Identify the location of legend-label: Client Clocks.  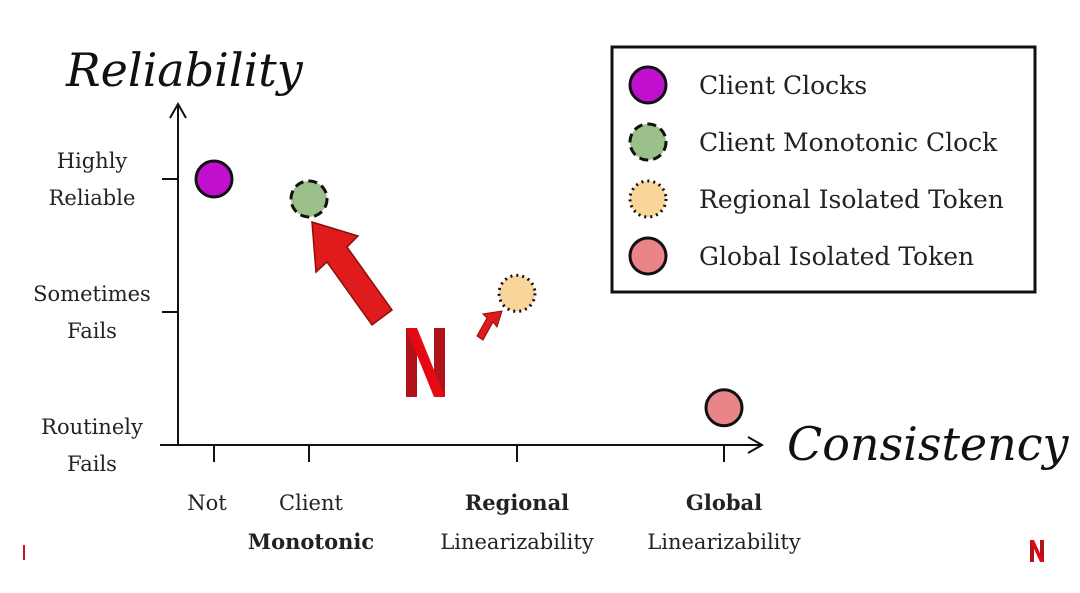
(783, 85).